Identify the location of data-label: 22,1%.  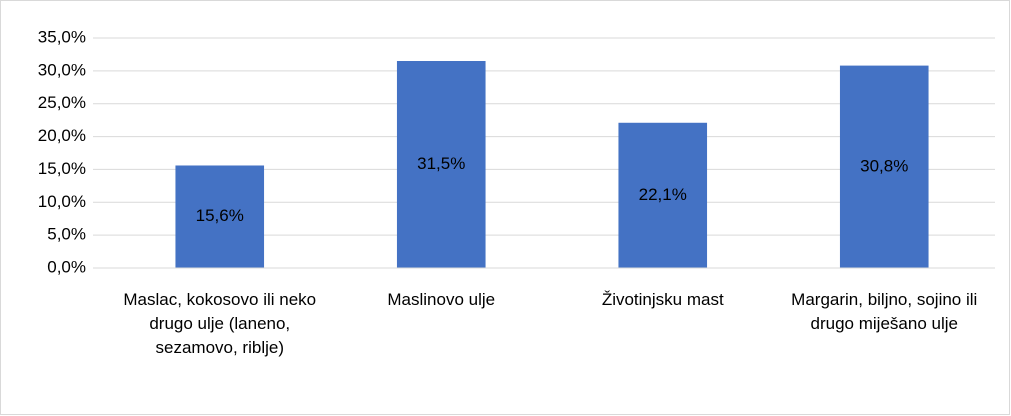
(663, 194).